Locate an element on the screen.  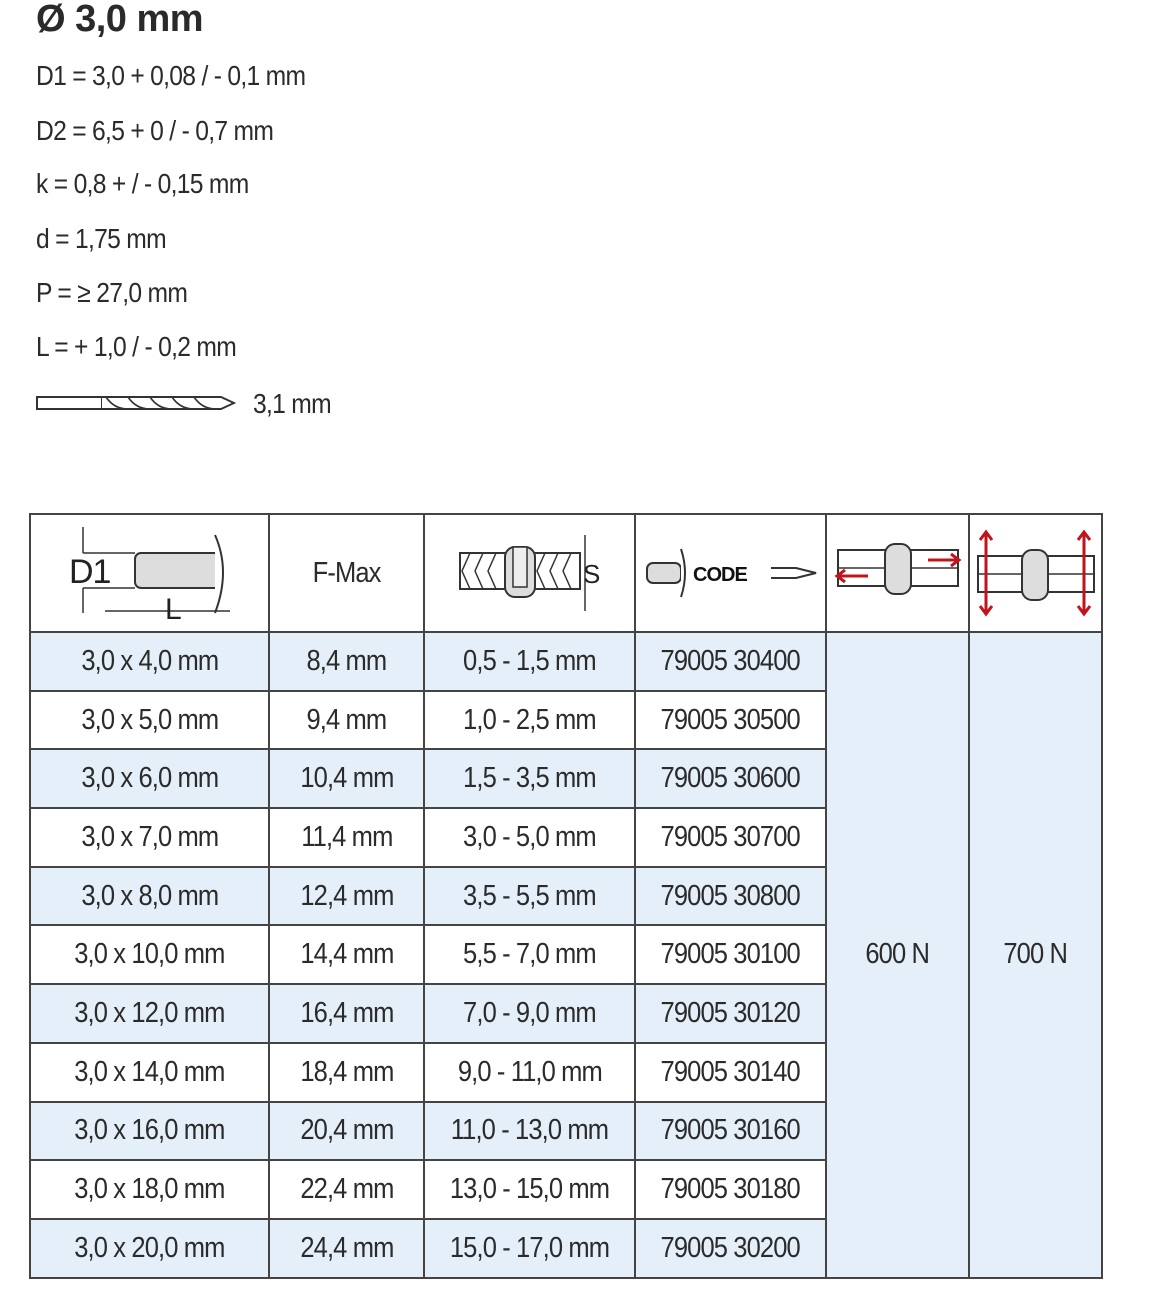
header-code: CODE is located at coordinates (730, 573).